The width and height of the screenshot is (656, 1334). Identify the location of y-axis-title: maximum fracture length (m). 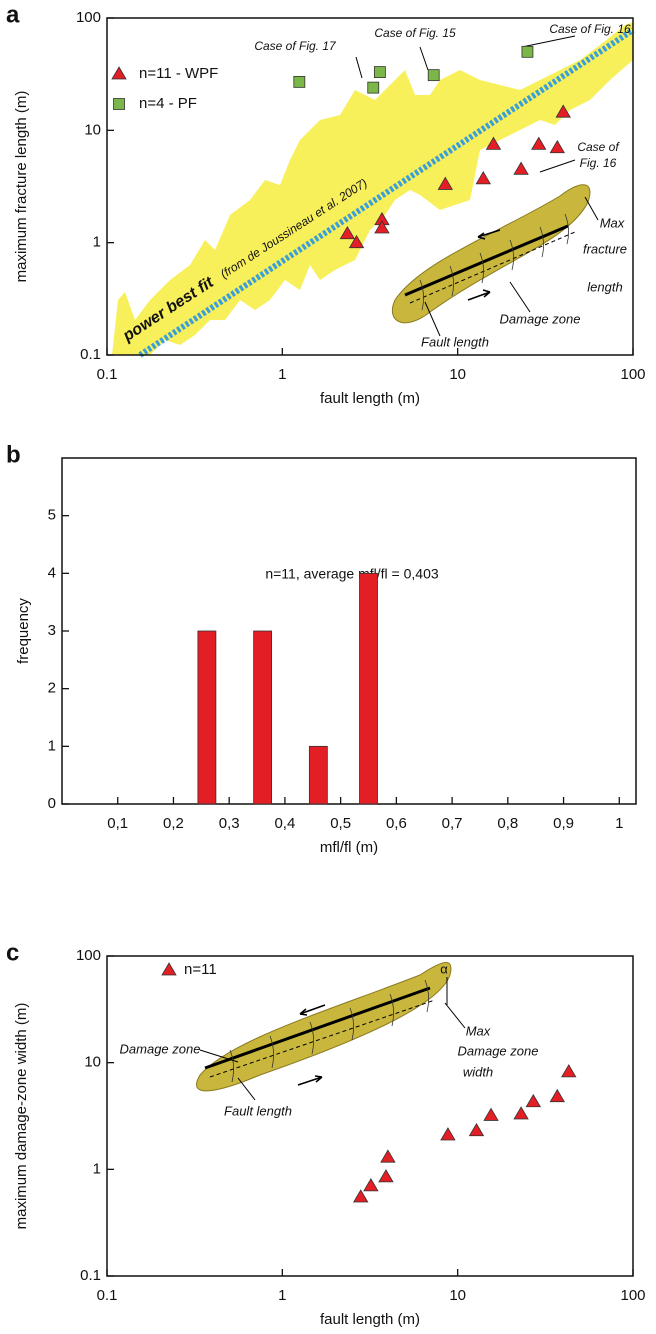
(21, 187).